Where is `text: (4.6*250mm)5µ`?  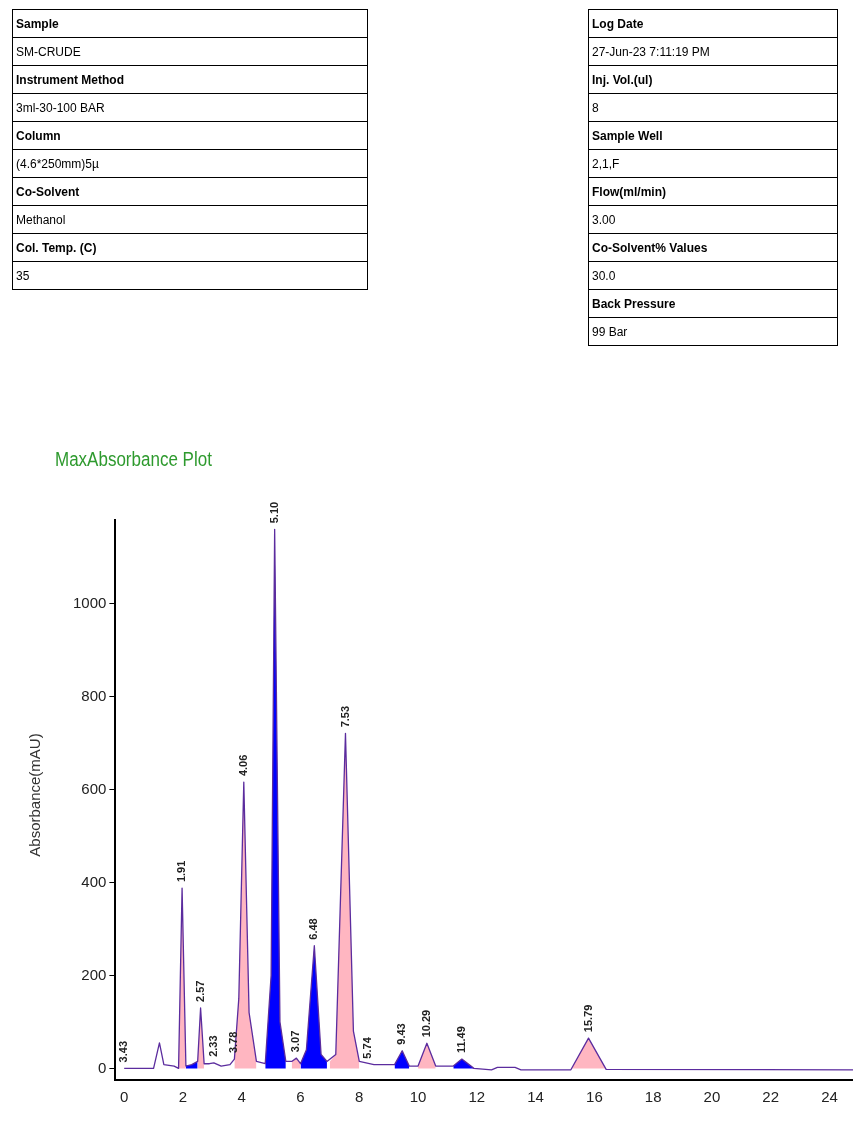
text: (4.6*250mm)5µ is located at coordinates (190, 163).